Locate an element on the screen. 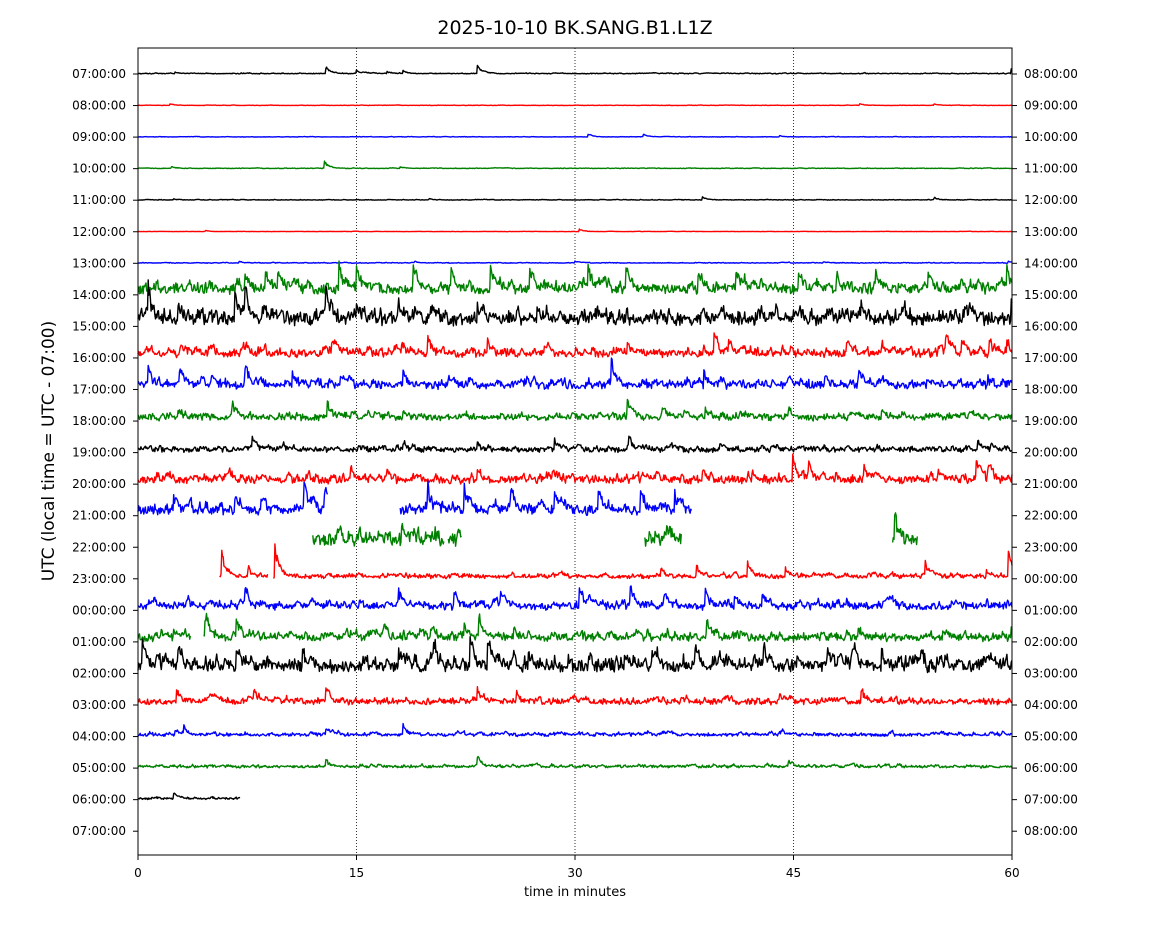 Image resolution: width=1150 pixels, height=950 pixels. left-hour-label: 11:00:00 is located at coordinates (99, 200).